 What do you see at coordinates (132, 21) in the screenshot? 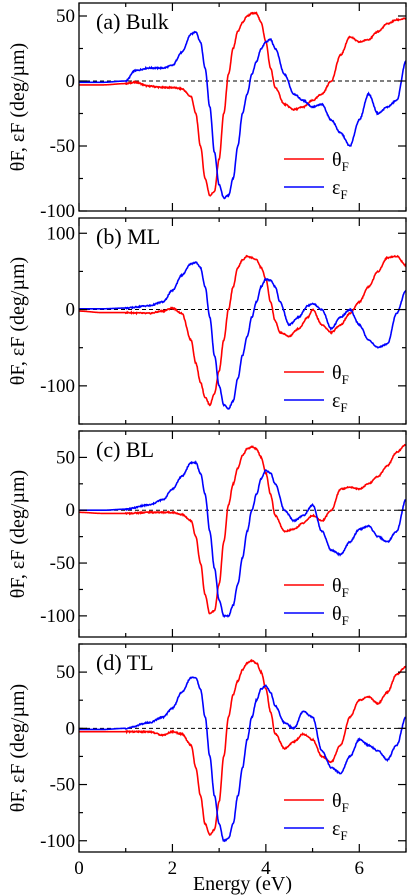
I see `panel-title: (a) Bulk` at bounding box center [132, 21].